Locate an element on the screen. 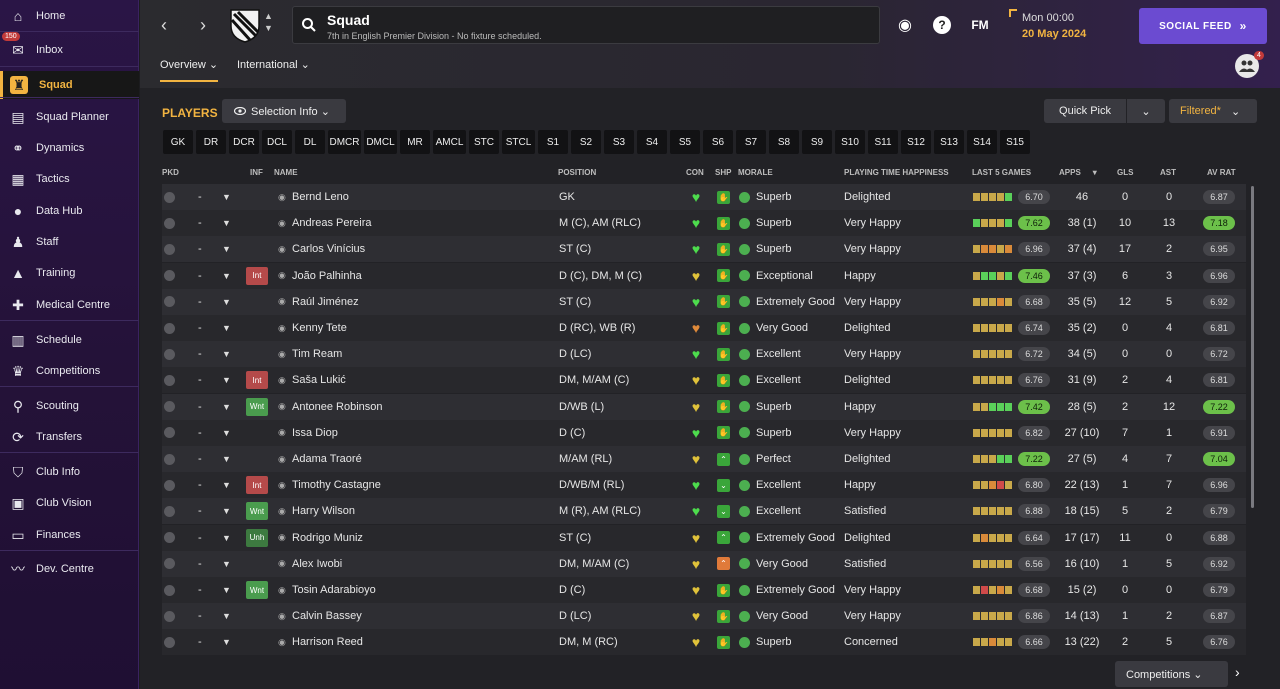 The image size is (1280, 689). sidebar-item-training: ▲ Training is located at coordinates (69, 273).